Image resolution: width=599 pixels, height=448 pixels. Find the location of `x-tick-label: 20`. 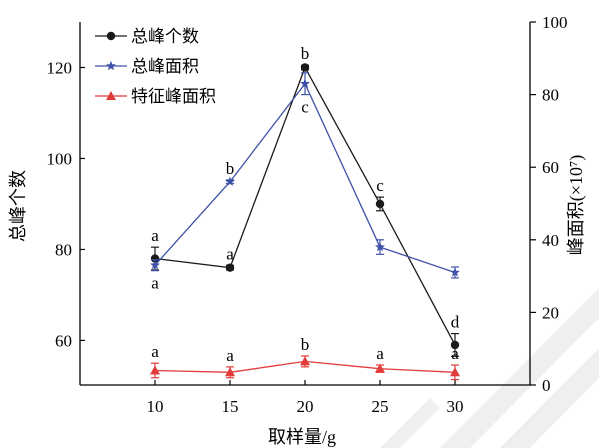

x-tick-label: 20 is located at coordinates (305, 406).